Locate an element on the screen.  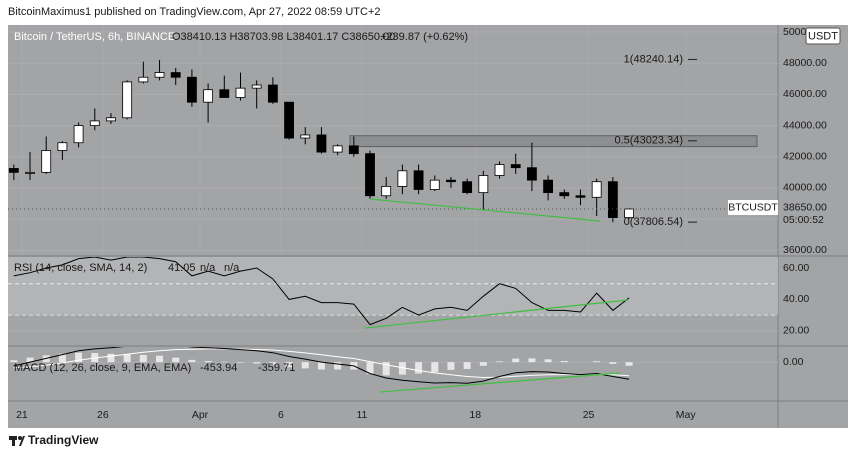
x-tick-label: 11 is located at coordinates (361, 415).